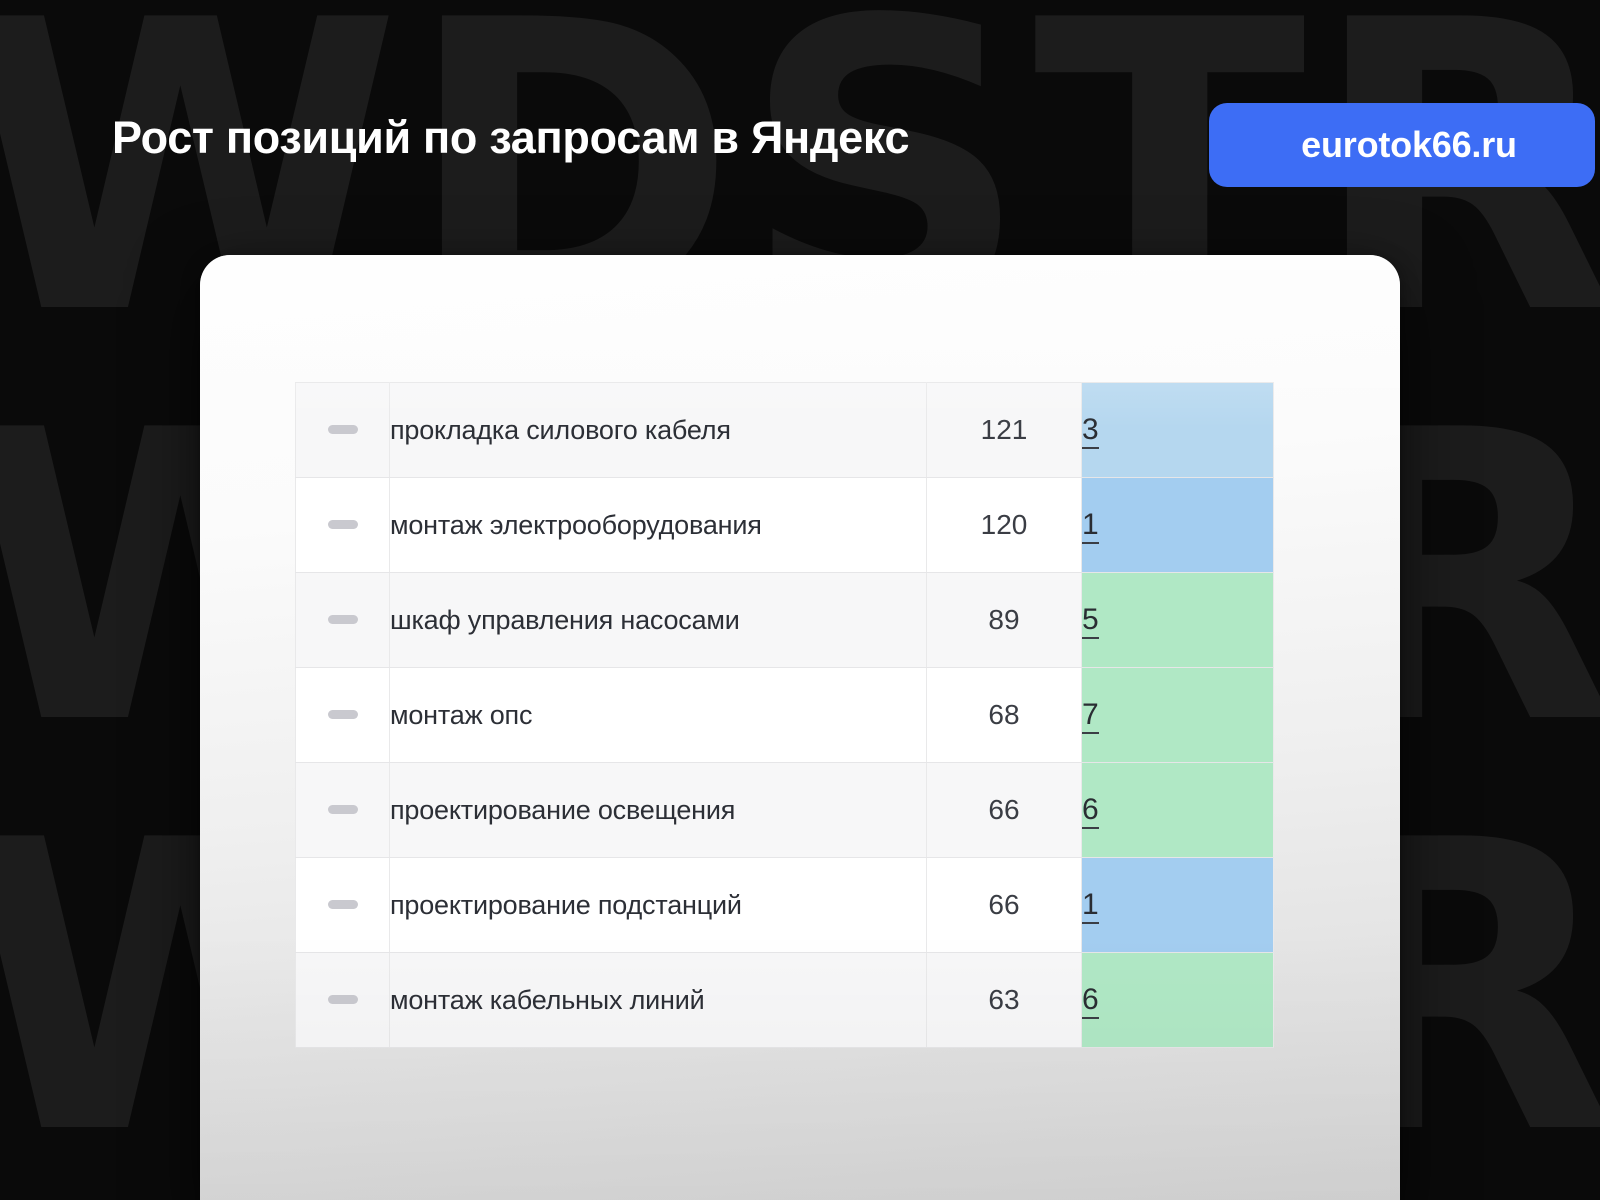  Describe the element at coordinates (658, 620) in the screenshot. I see `query-cell: шкаф управления насосами` at that location.